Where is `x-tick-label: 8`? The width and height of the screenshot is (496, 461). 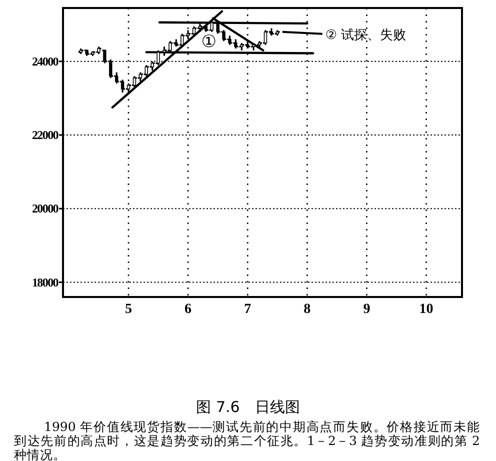
x-tick-label: 8 is located at coordinates (307, 309).